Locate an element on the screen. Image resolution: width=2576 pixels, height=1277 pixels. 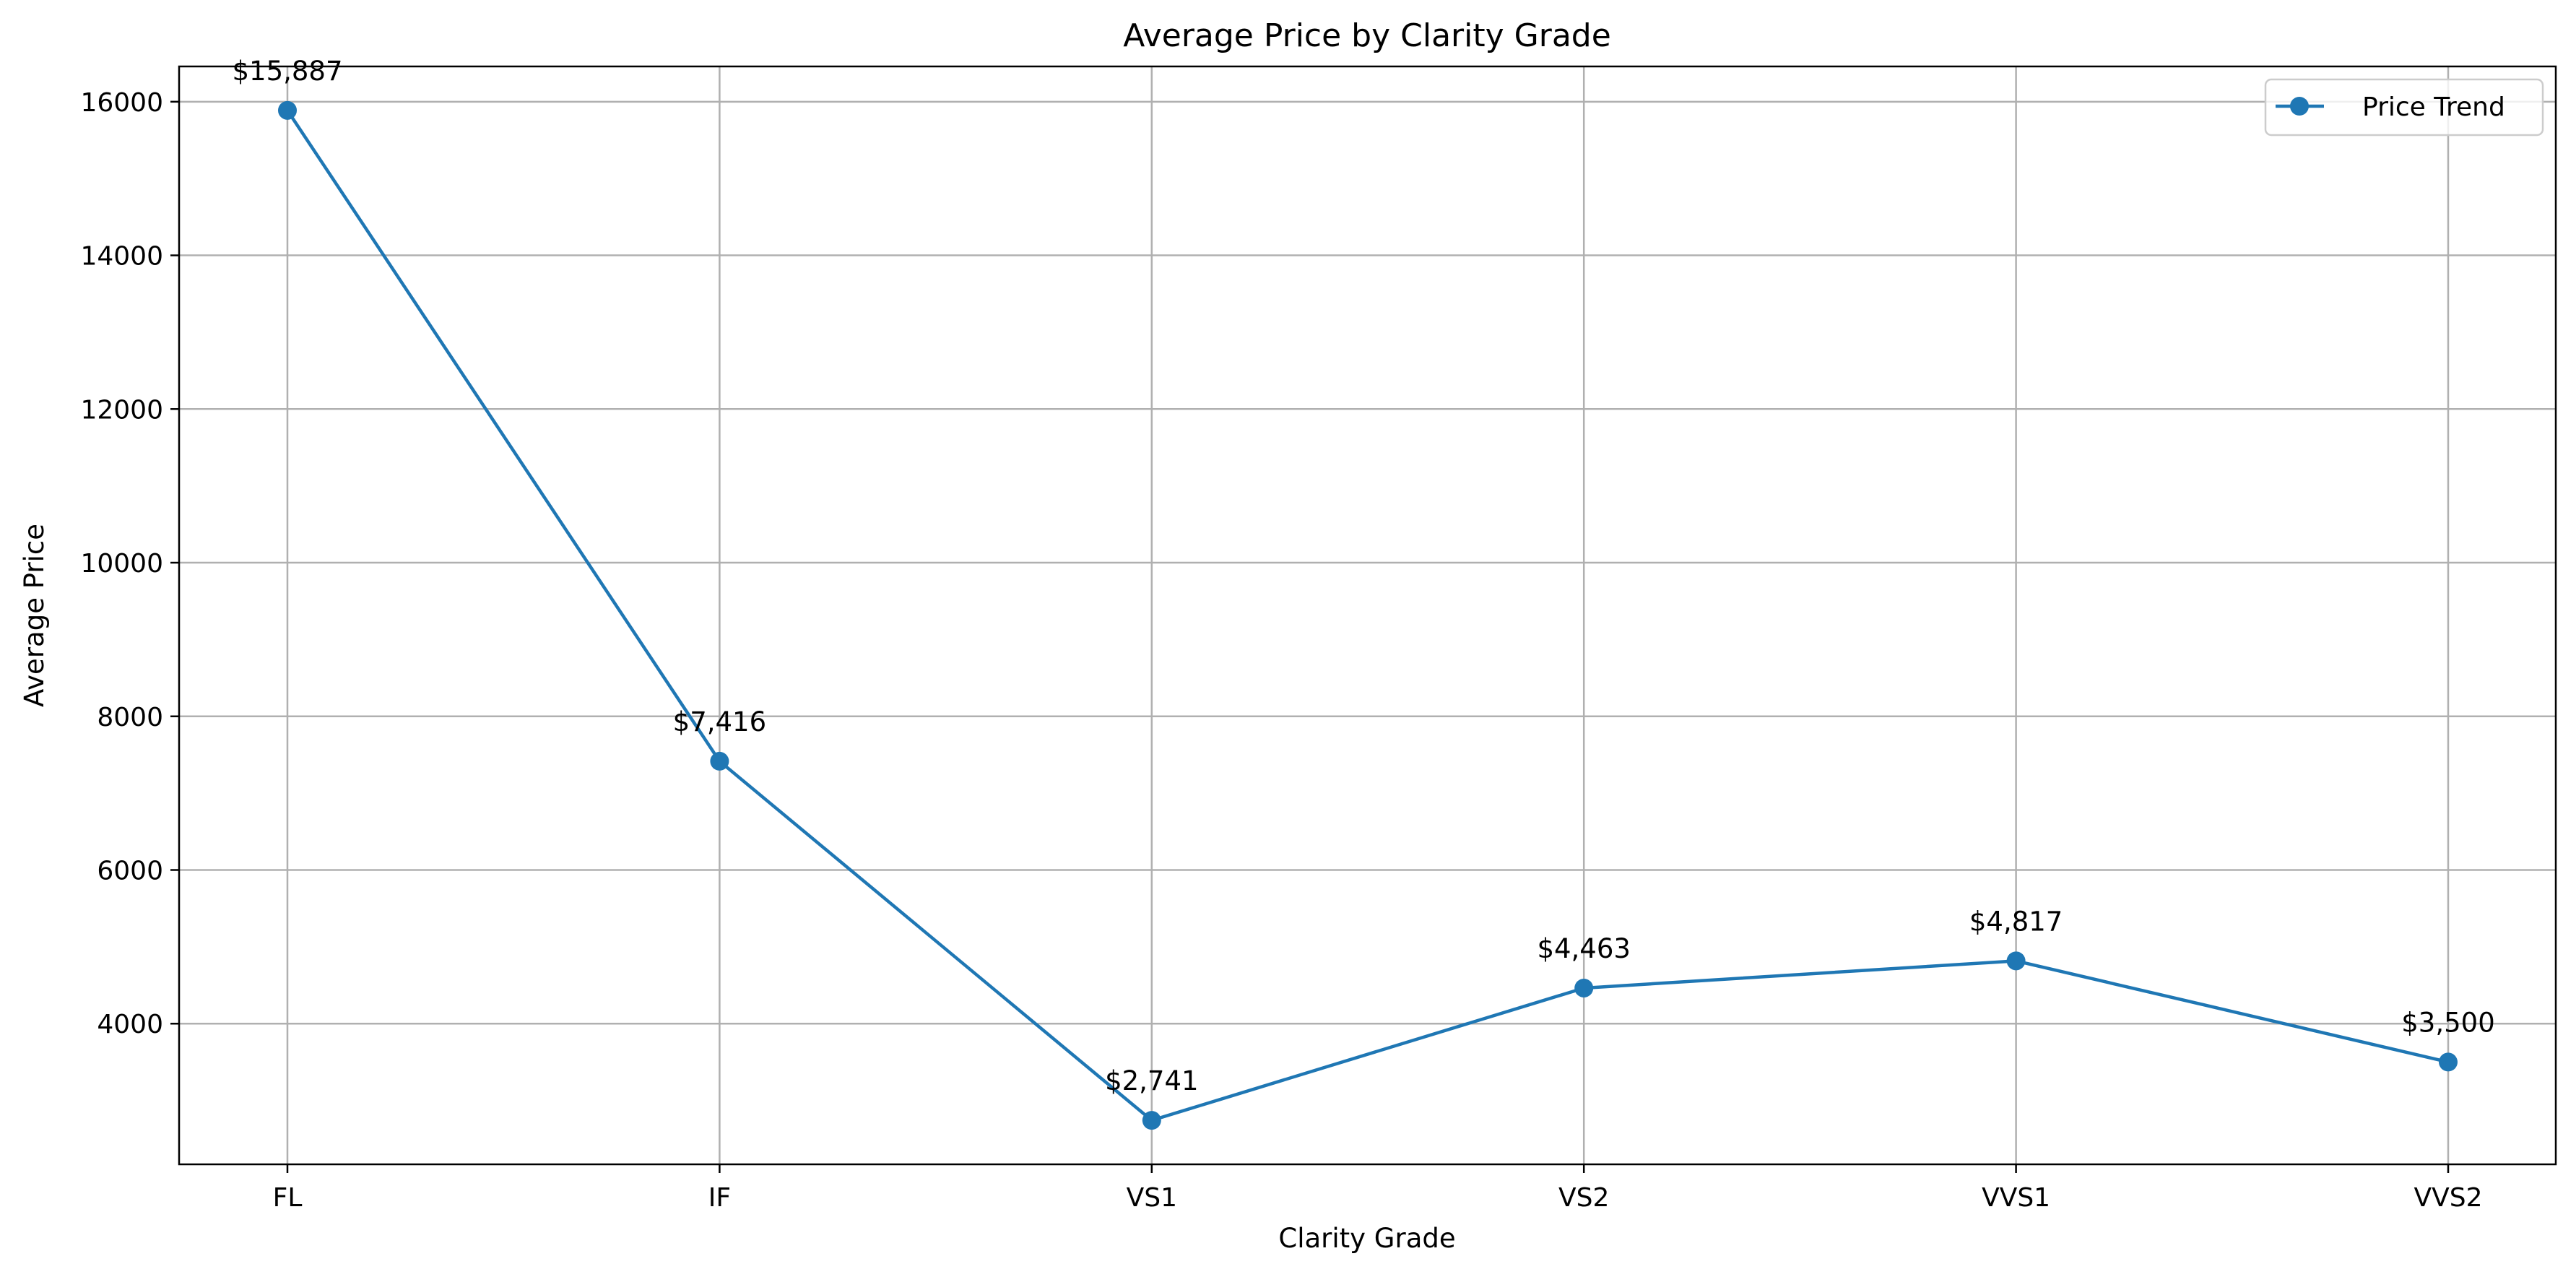
y-tick-label: 16000 is located at coordinates (121, 103).